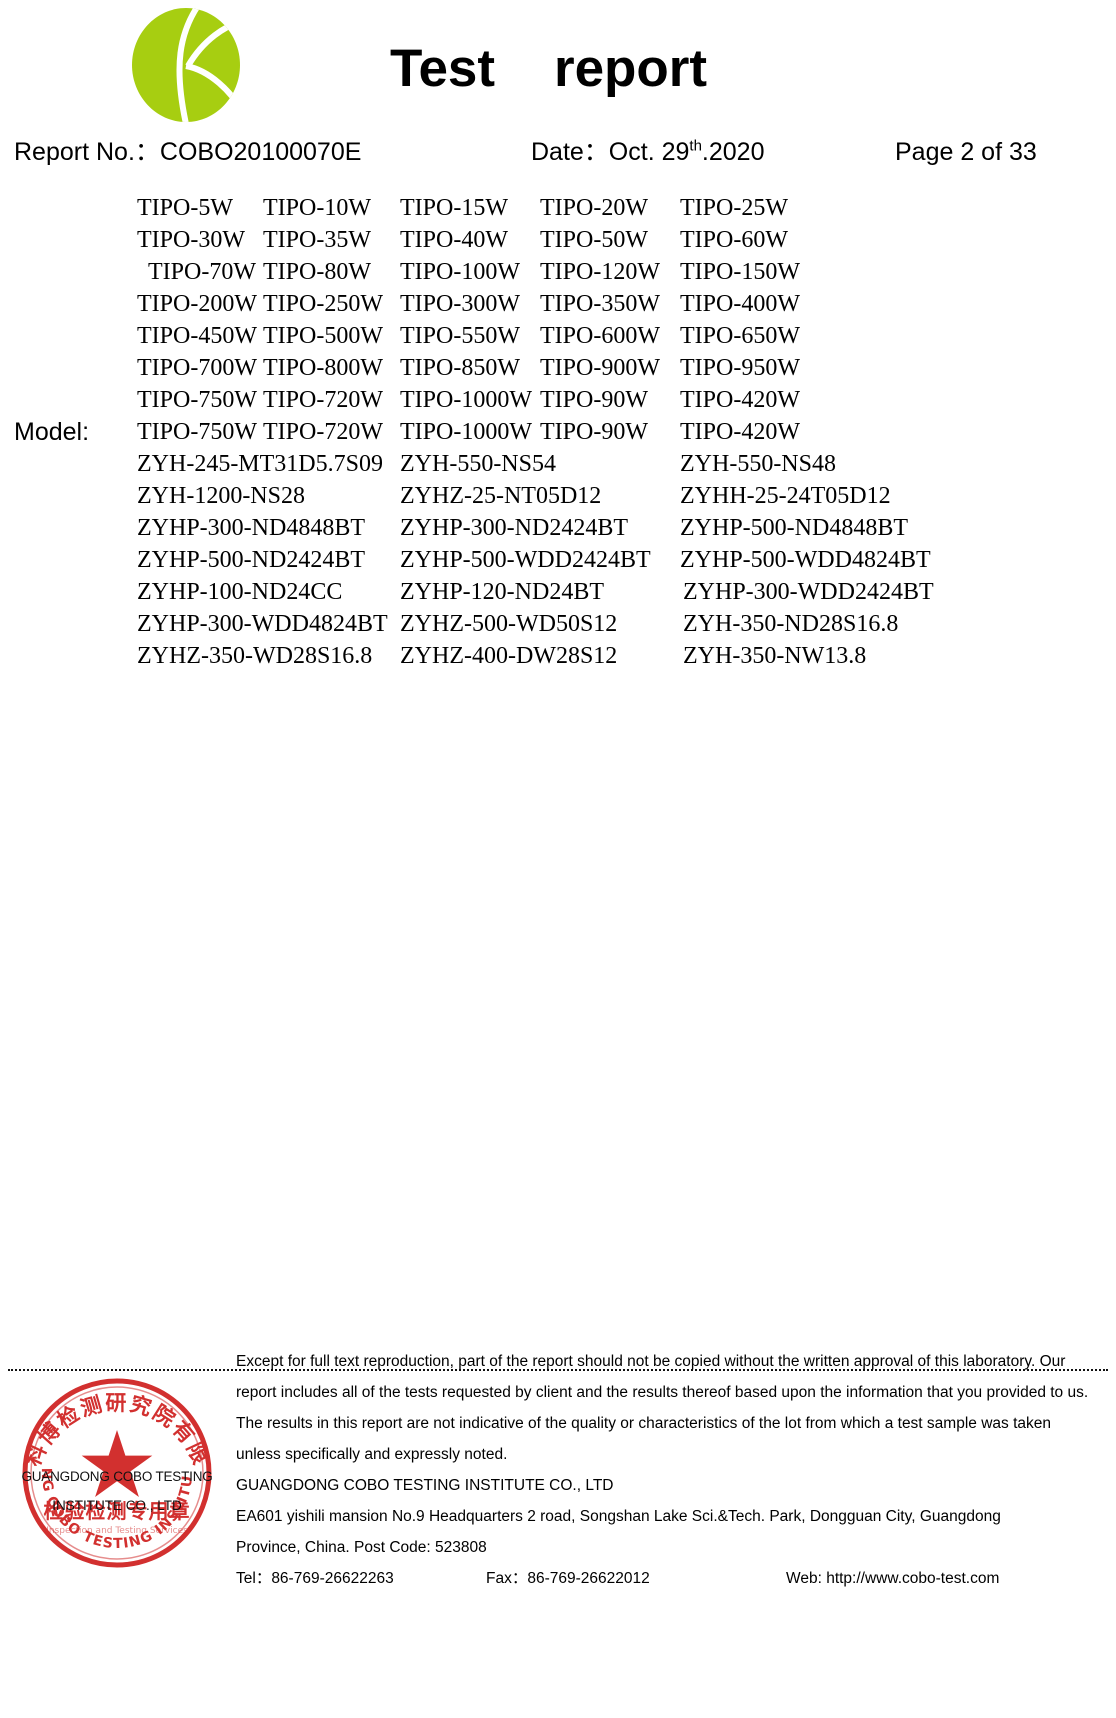  Describe the element at coordinates (758, 464) in the screenshot. I see `model-code: ZYH-550-NS48` at that location.